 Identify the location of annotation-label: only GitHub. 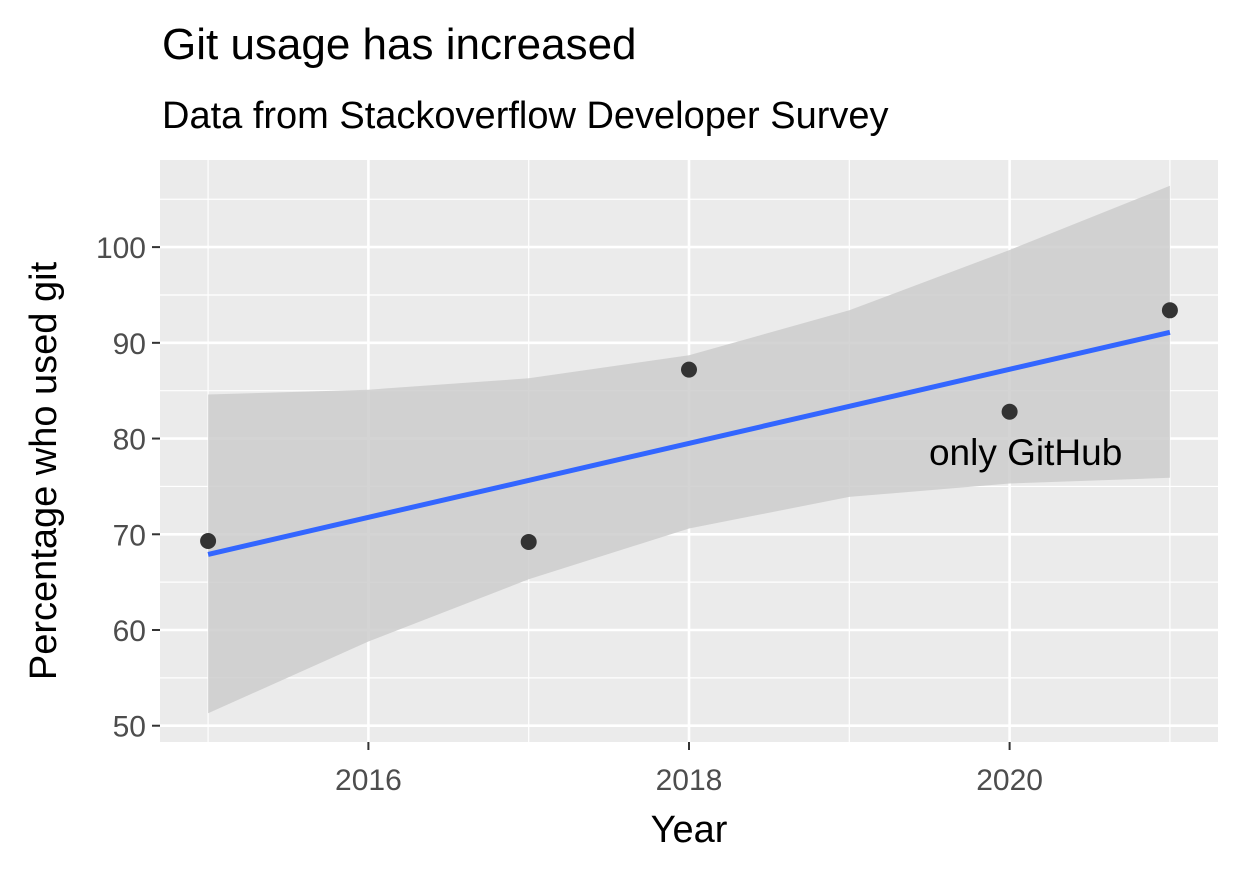
(1025, 452).